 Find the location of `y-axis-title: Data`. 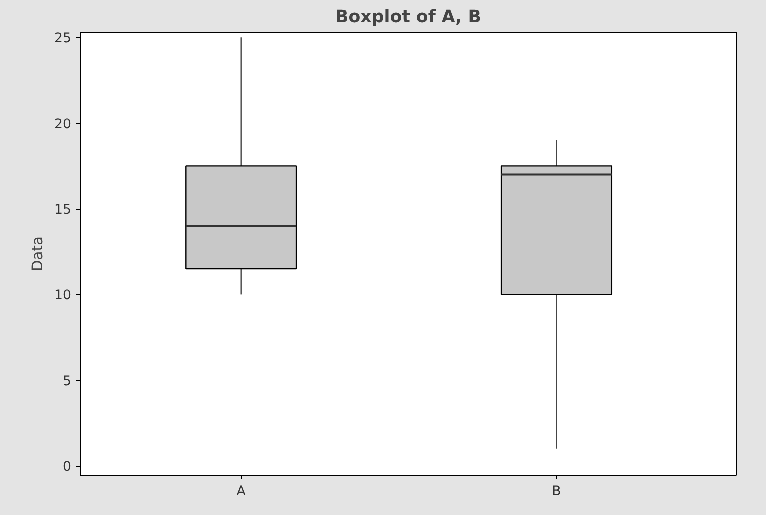

y-axis-title: Data is located at coordinates (38, 254).